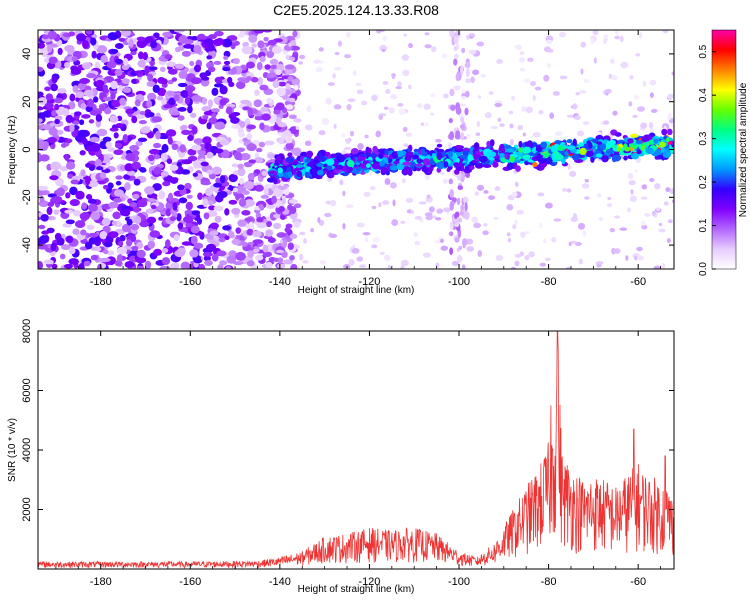  Describe the element at coordinates (12, 150) in the screenshot. I see `spectrogram-ylabel: Frequency (Hz)` at that location.